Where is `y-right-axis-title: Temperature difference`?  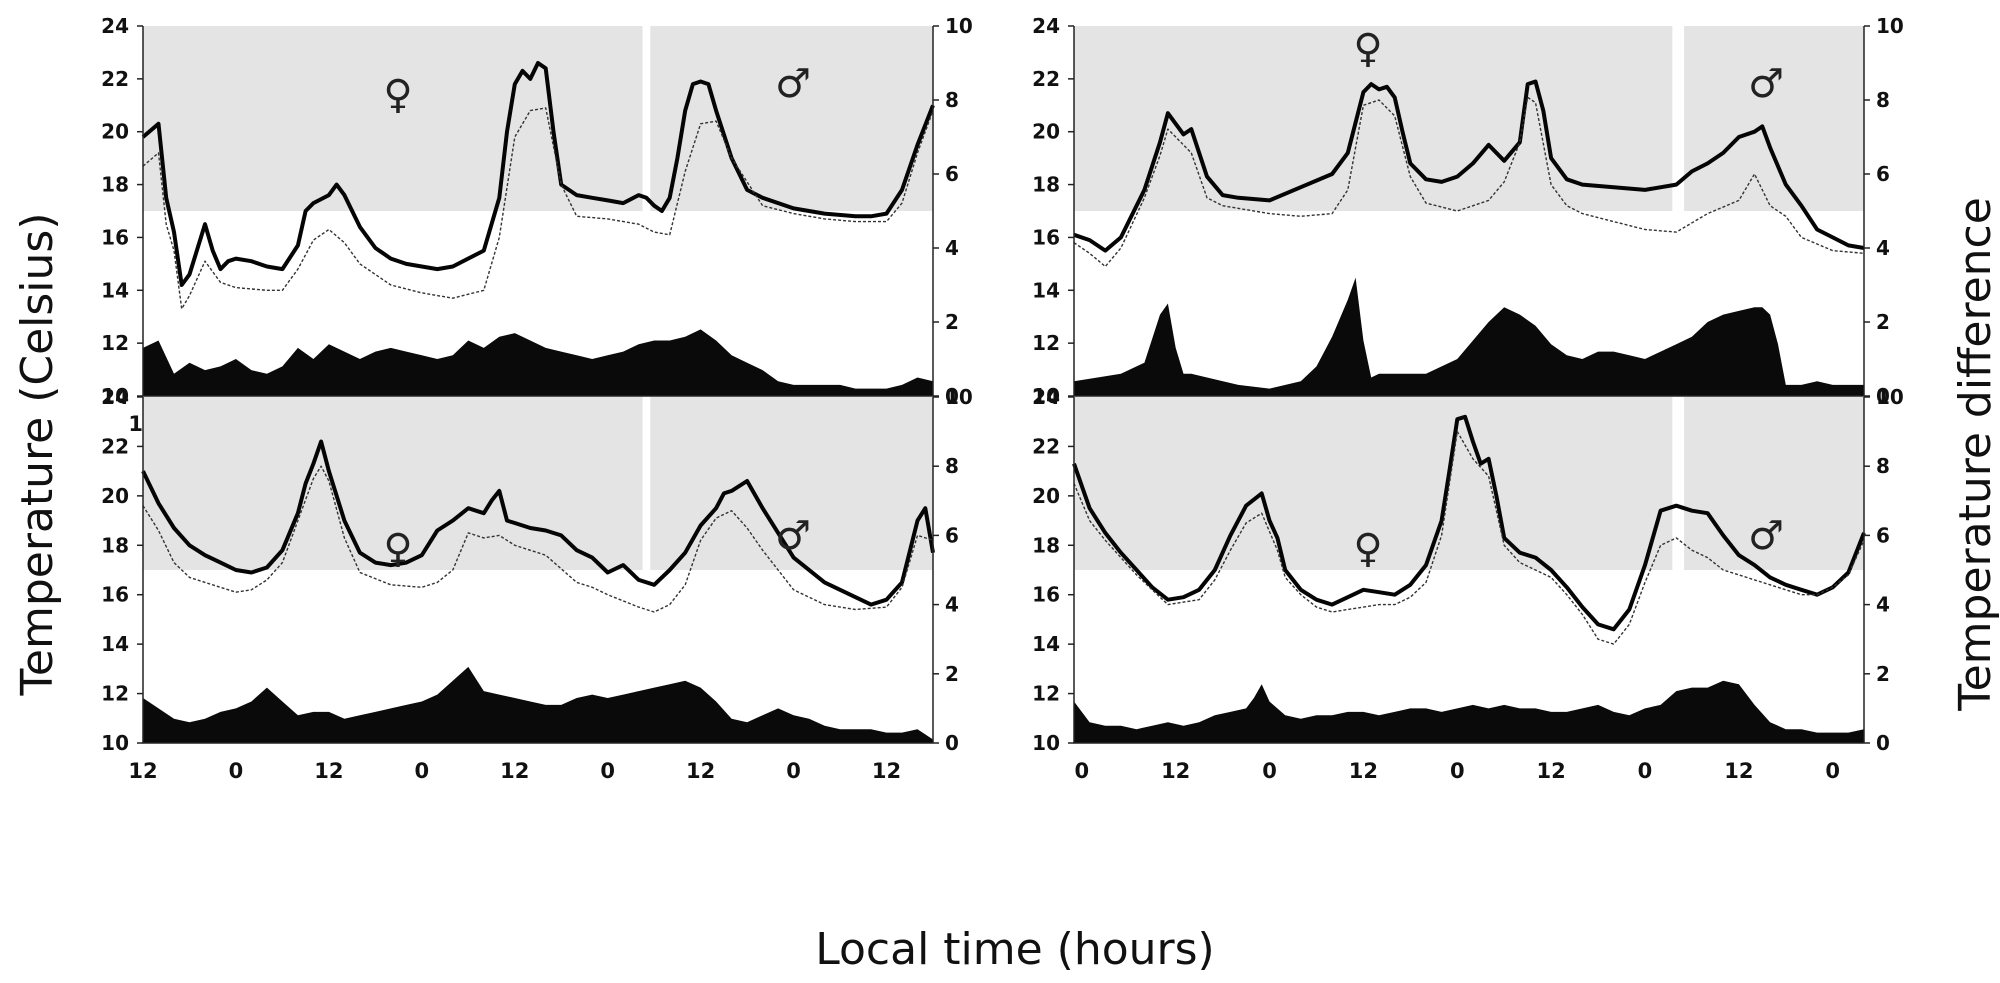
y-right-axis-title: Temperature difference is located at coordinates (1975, 454).